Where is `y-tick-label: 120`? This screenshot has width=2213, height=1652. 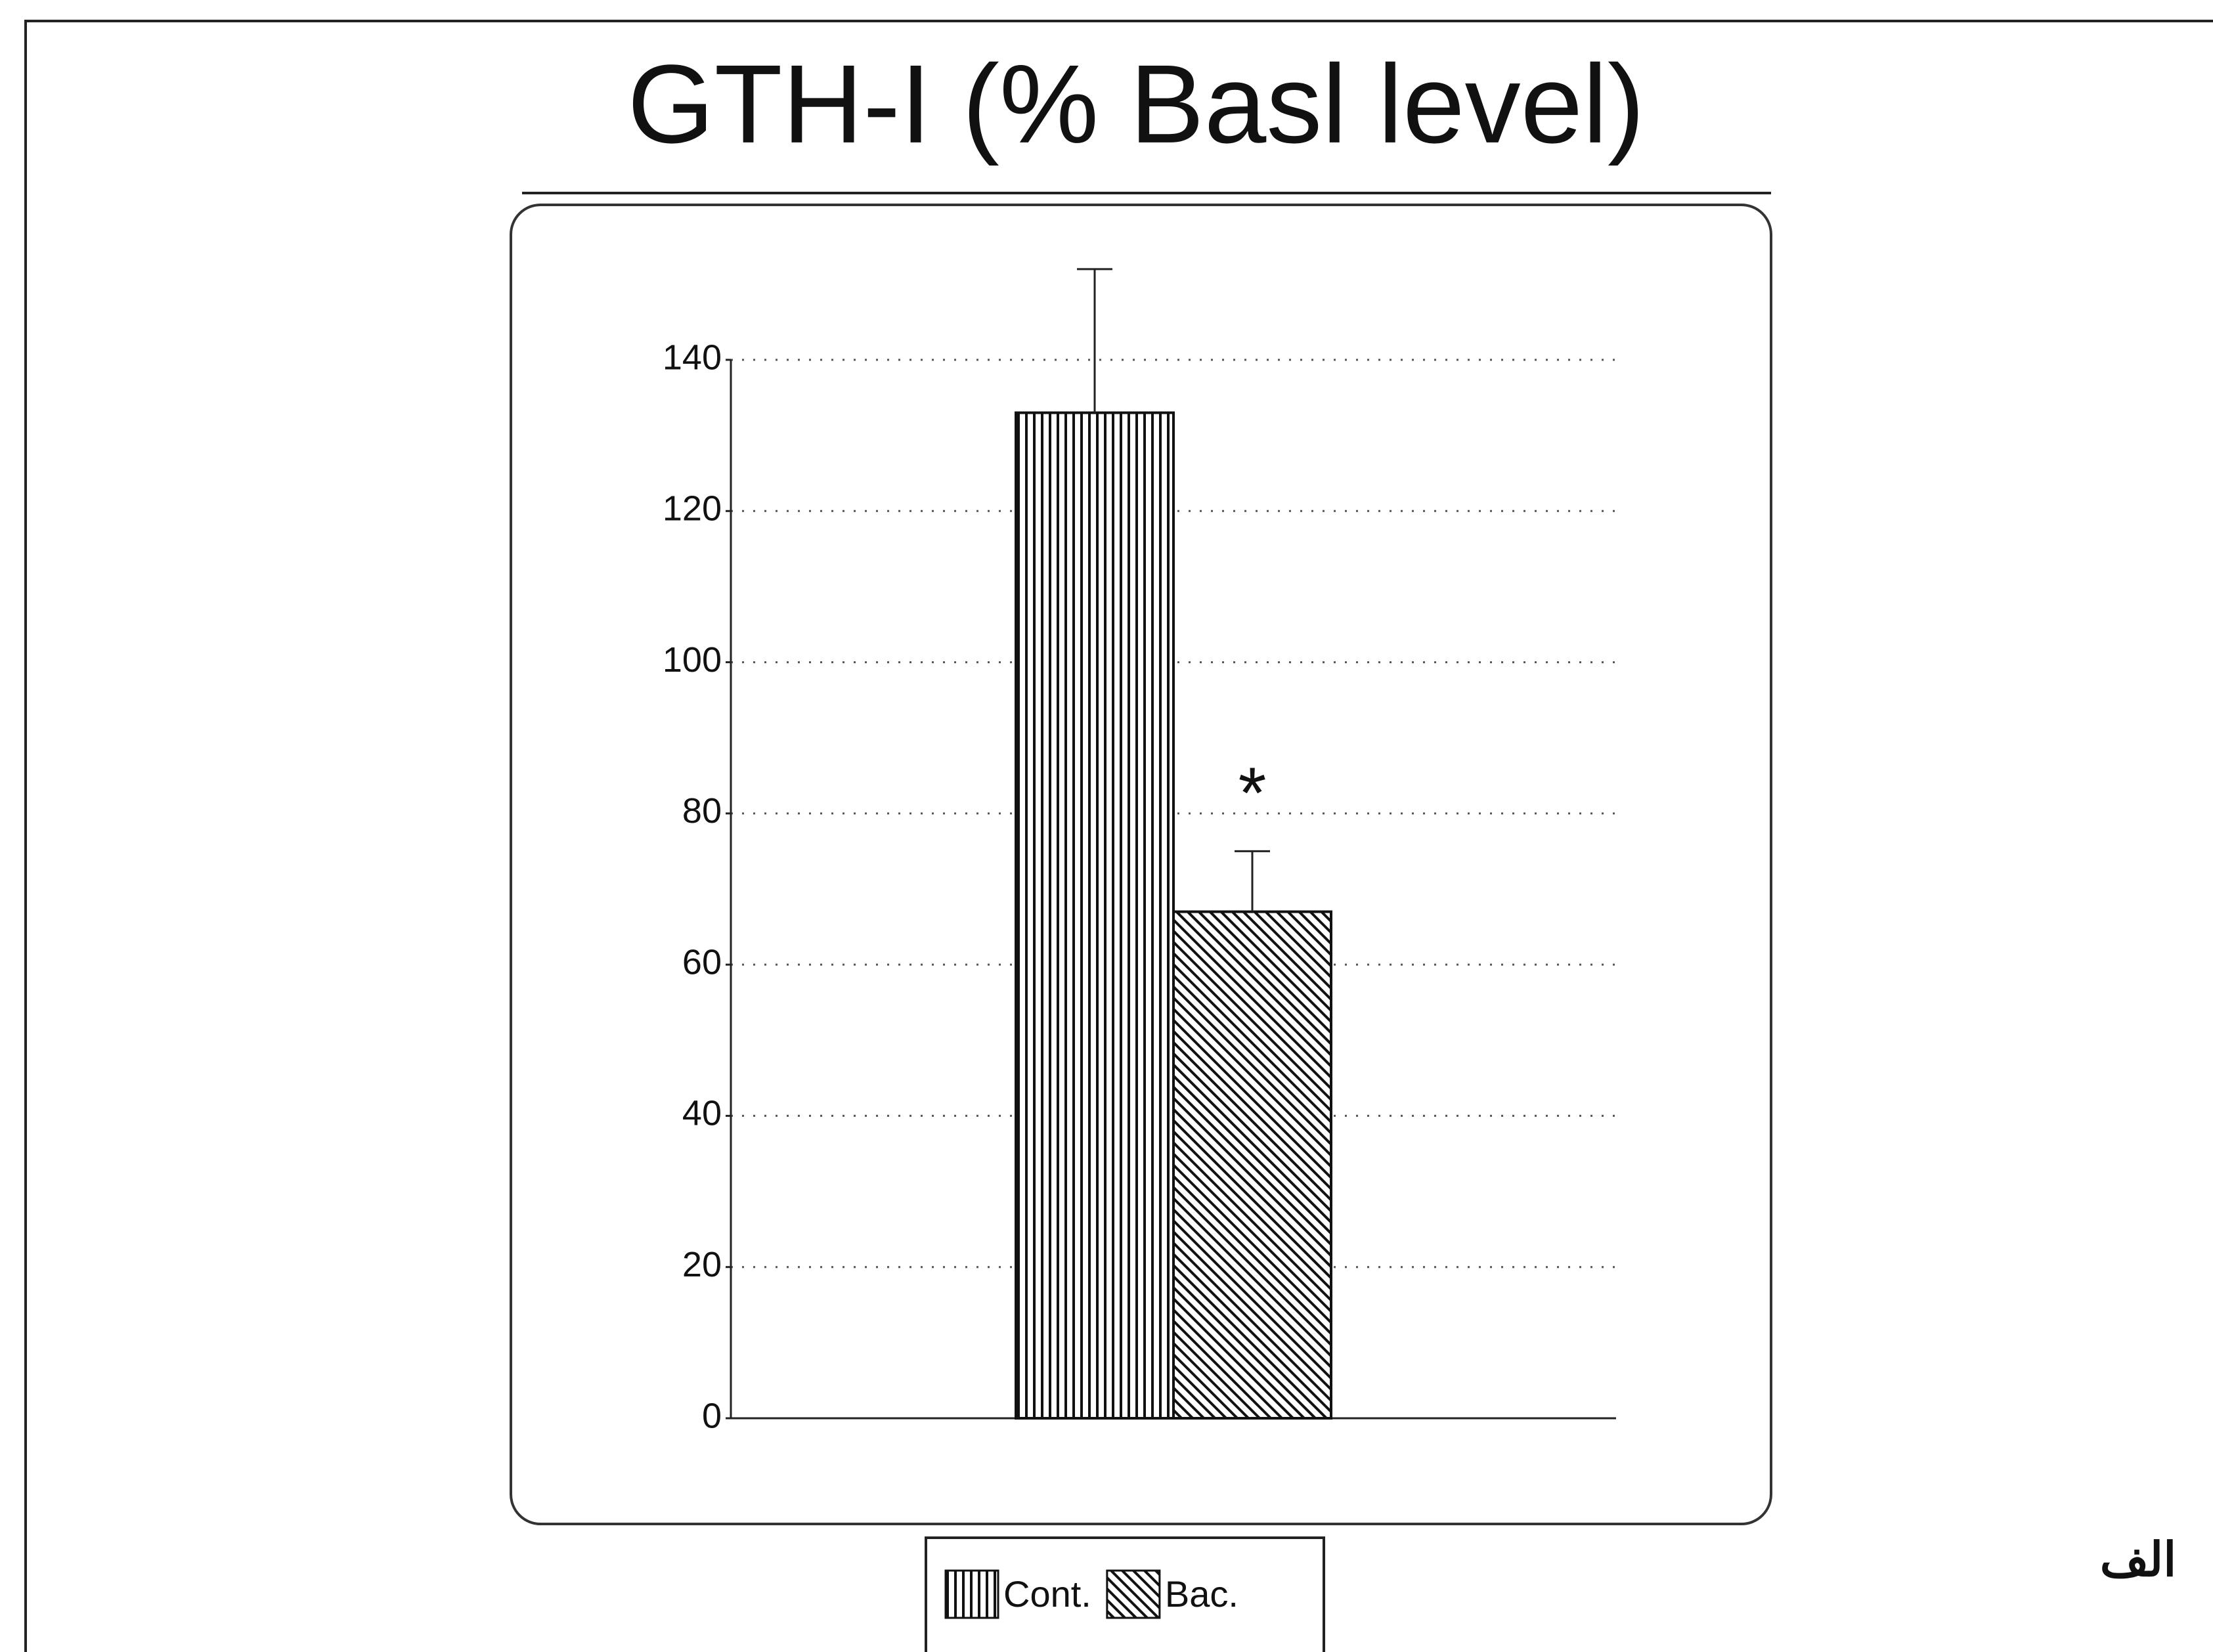 y-tick-label: 120 is located at coordinates (692, 509).